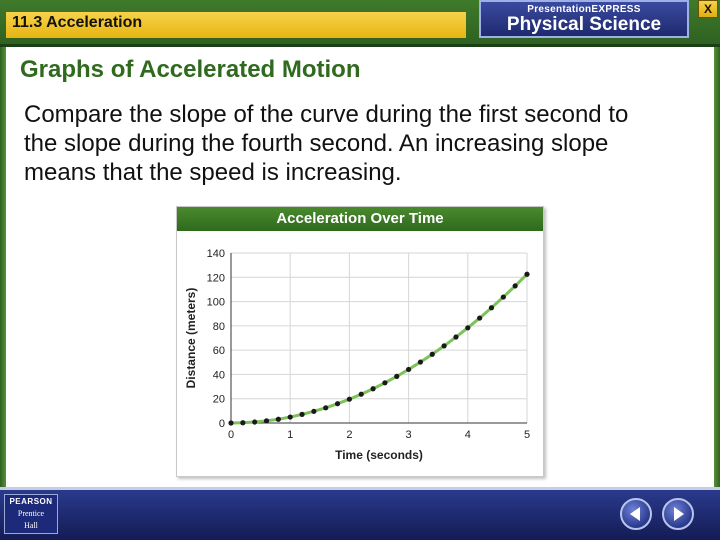  Describe the element at coordinates (360, 45) in the screenshot. I see `title-bar-divider` at that location.